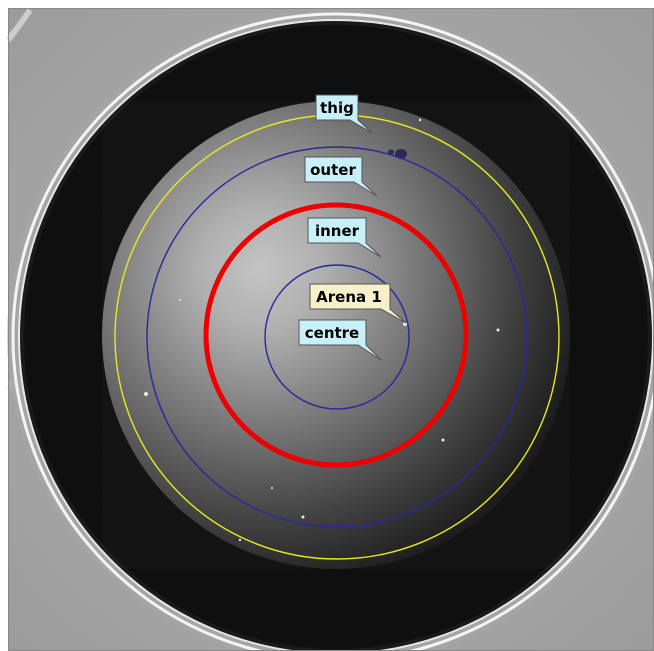 Image resolution: width=654 pixels, height=651 pixels. What do you see at coordinates (337, 231) in the screenshot?
I see `zone-tag-inner-label: inner` at bounding box center [337, 231].